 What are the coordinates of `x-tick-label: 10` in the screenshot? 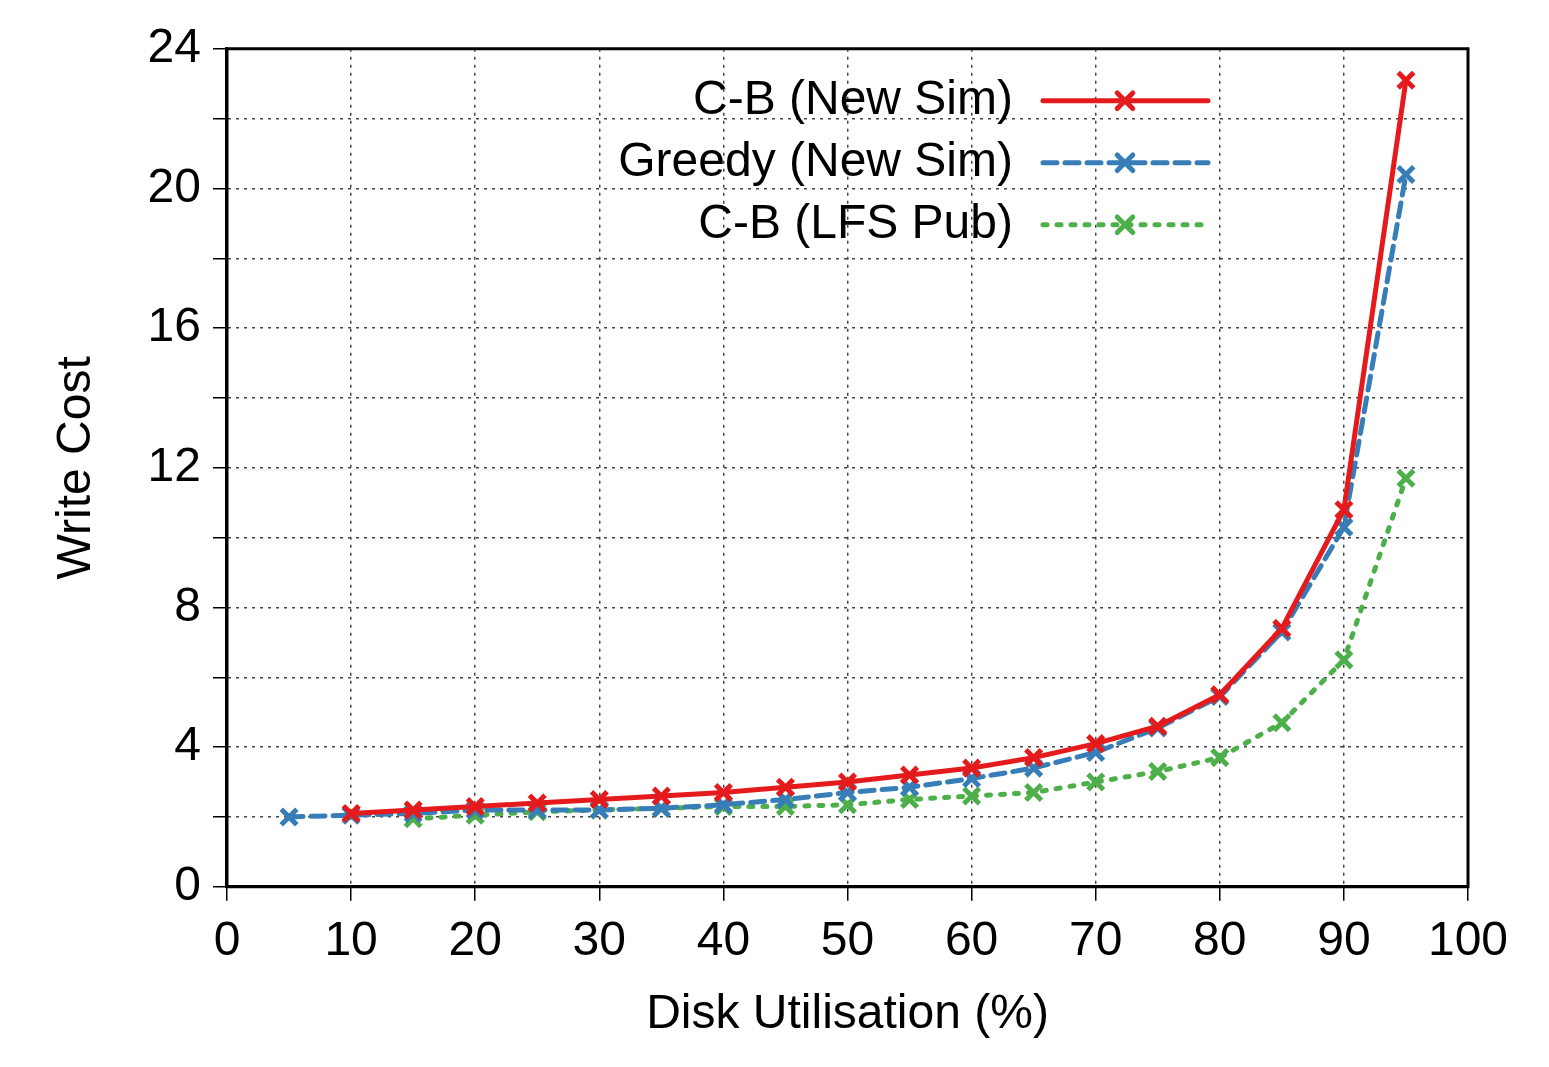 It's located at (351, 938).